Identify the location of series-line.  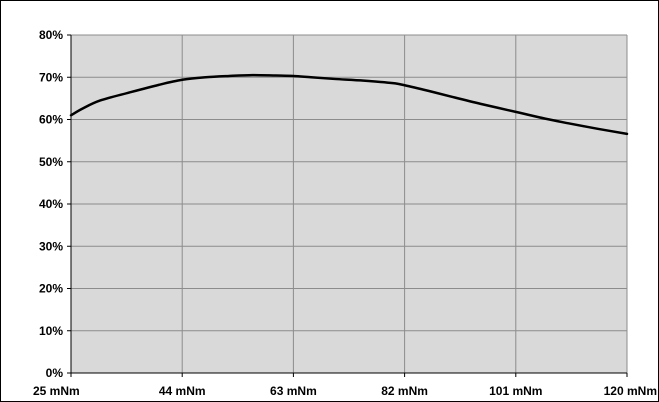
(349, 104).